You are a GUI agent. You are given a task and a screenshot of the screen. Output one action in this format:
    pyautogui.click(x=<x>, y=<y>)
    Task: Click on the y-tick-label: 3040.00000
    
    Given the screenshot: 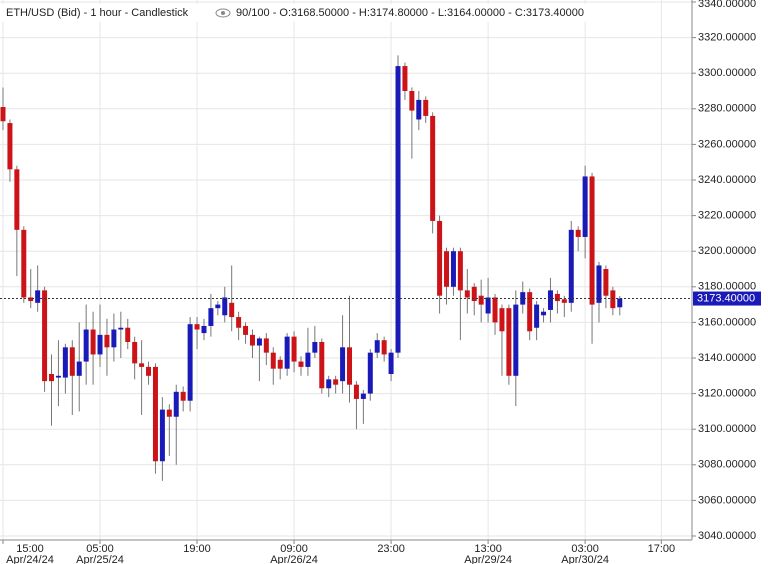 What is the action you would take?
    pyautogui.click(x=727, y=536)
    